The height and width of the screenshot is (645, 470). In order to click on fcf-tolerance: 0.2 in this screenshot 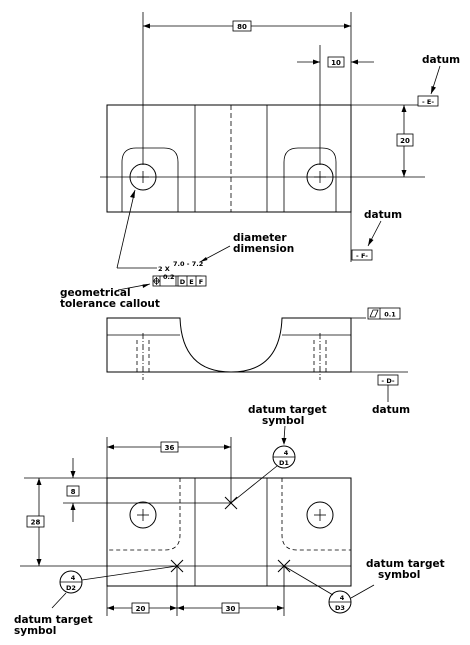, I will do `click(169, 277)`.